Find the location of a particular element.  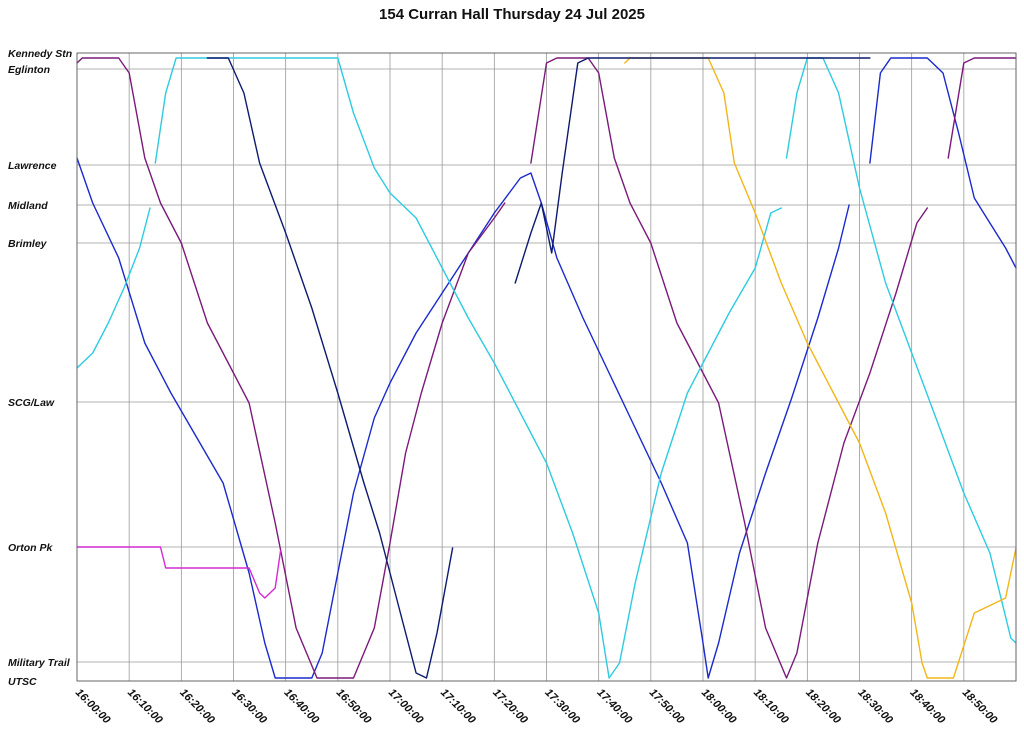

time-tick-label: 17:00:00 is located at coordinates (406, 707).